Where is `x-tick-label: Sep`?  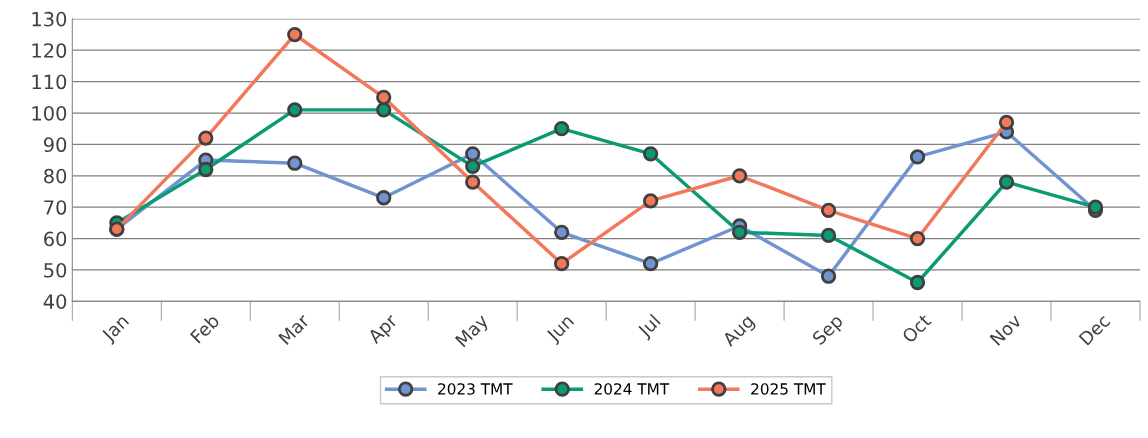 x-tick-label: Sep is located at coordinates (829, 331).